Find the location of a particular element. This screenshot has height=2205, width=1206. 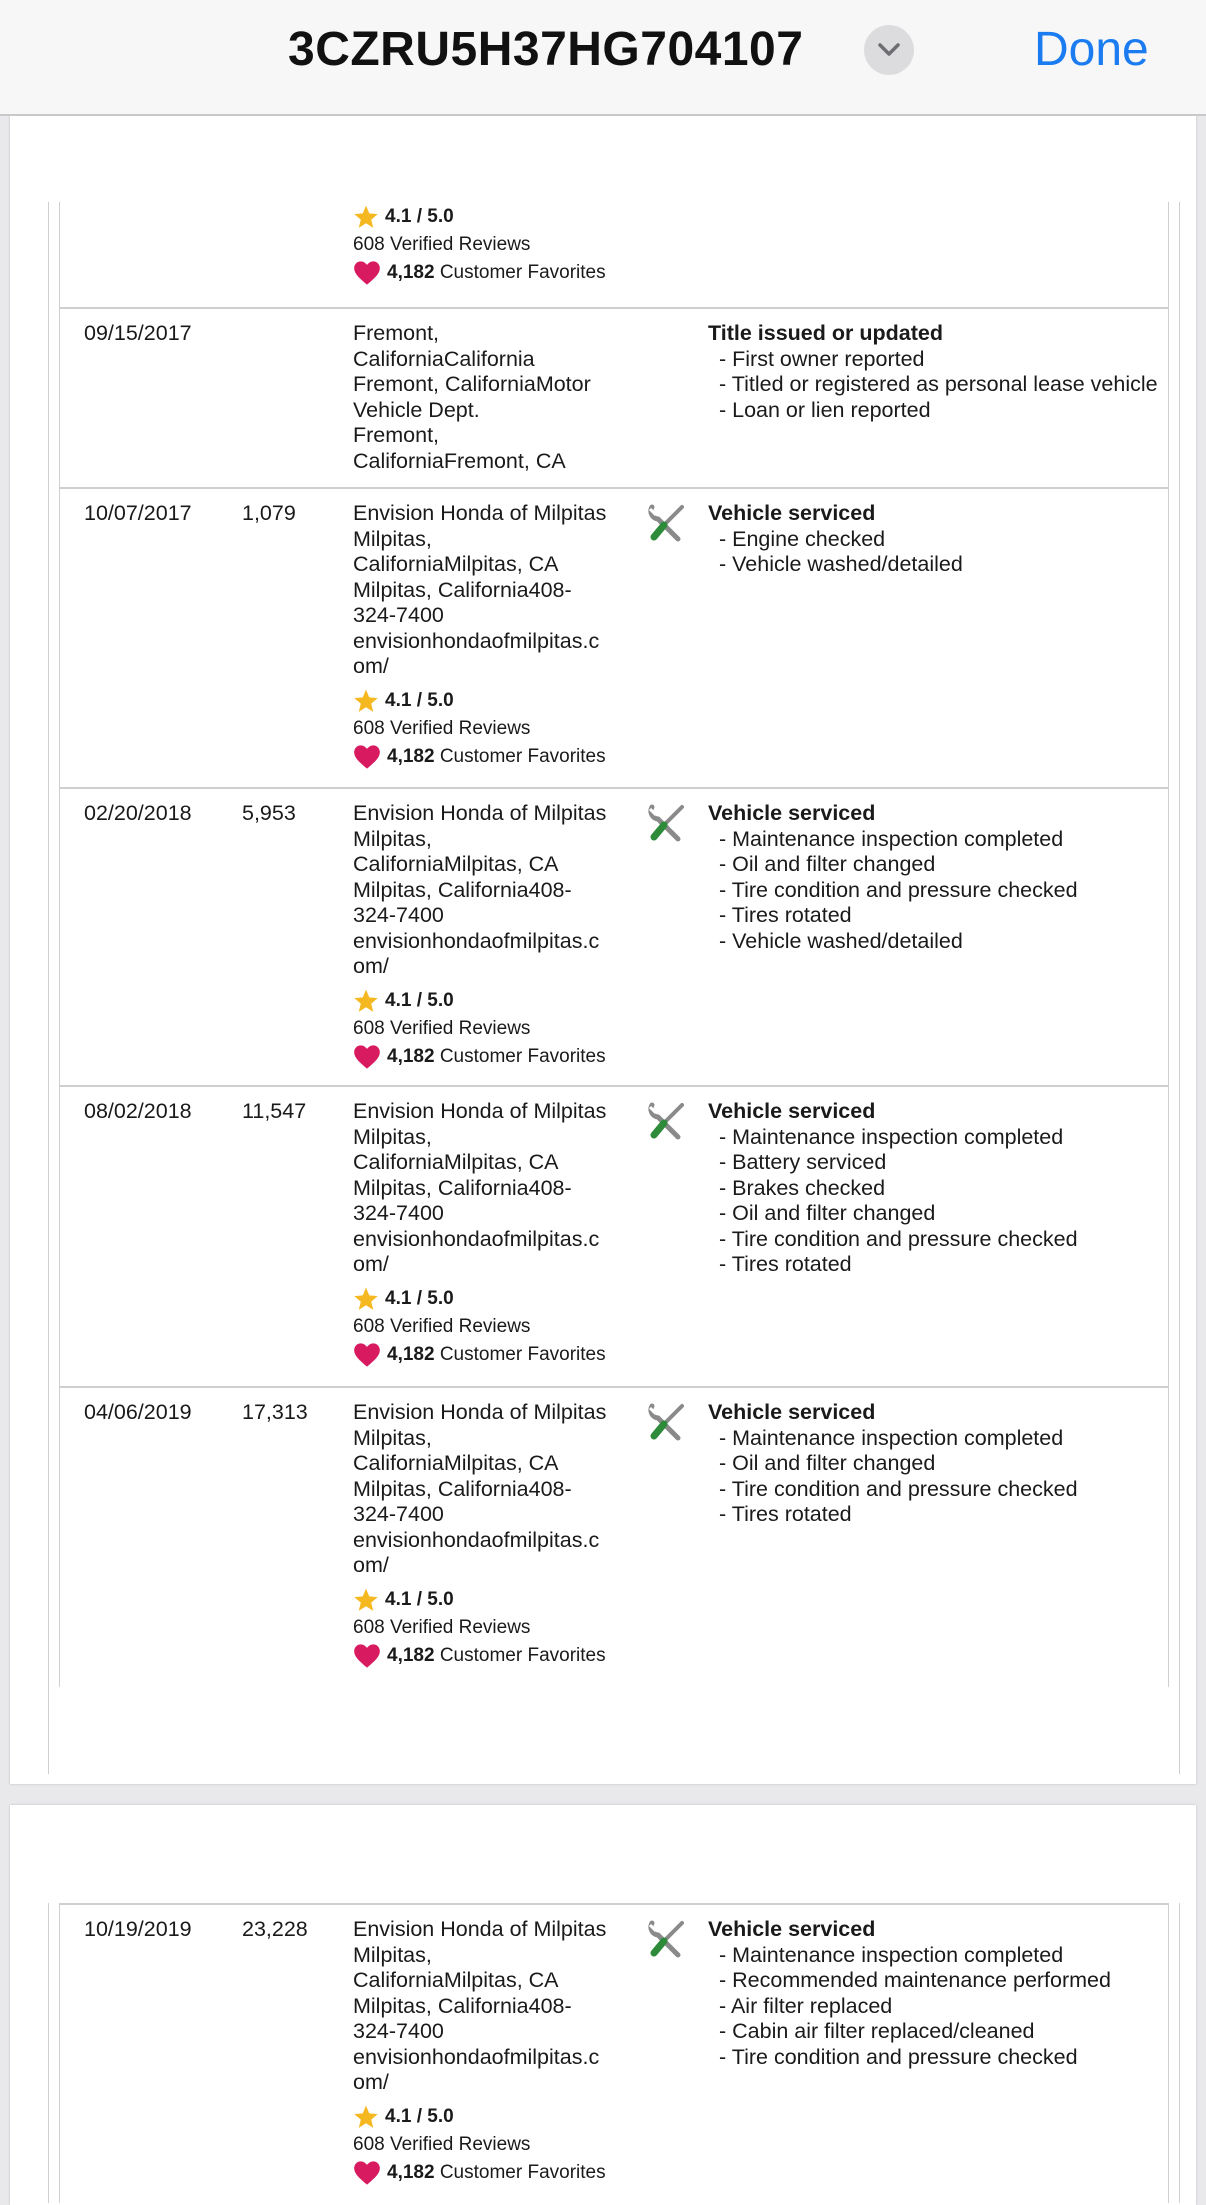

source-line: Fremont, is located at coordinates (396, 435).